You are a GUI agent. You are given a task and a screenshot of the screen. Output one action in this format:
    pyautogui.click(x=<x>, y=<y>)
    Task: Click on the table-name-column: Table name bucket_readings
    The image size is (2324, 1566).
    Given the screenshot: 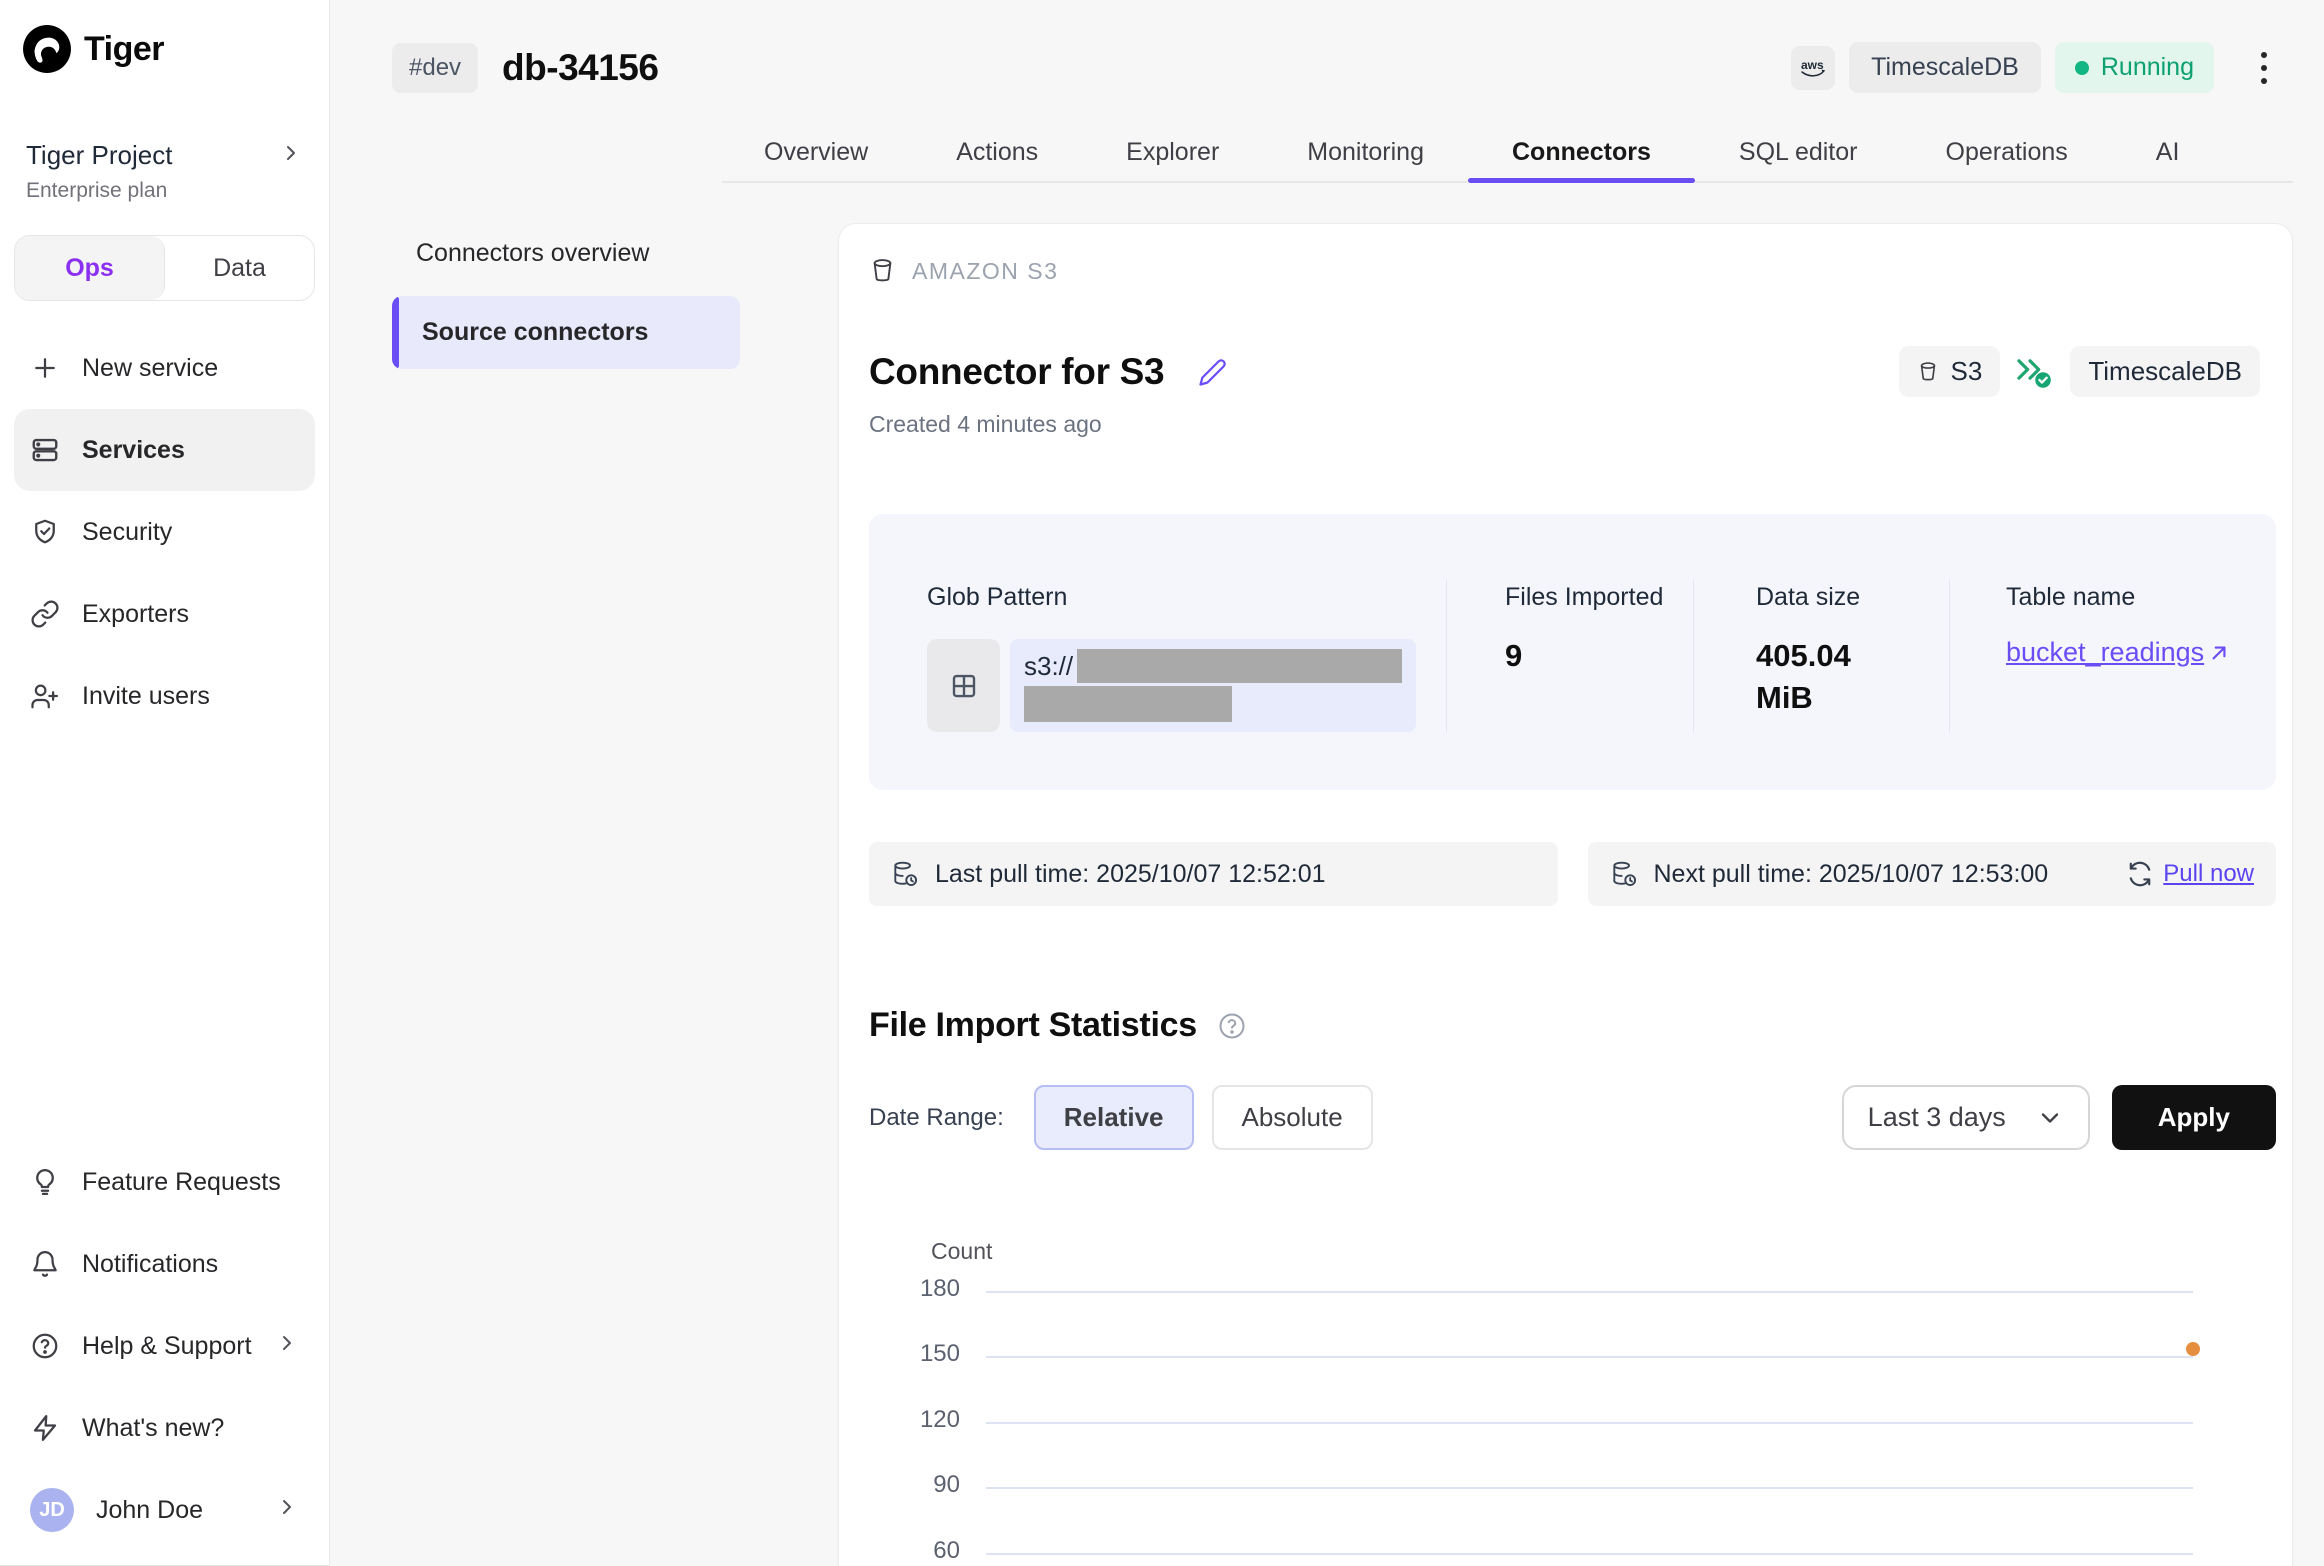 What is the action you would take?
    pyautogui.click(x=2112, y=656)
    